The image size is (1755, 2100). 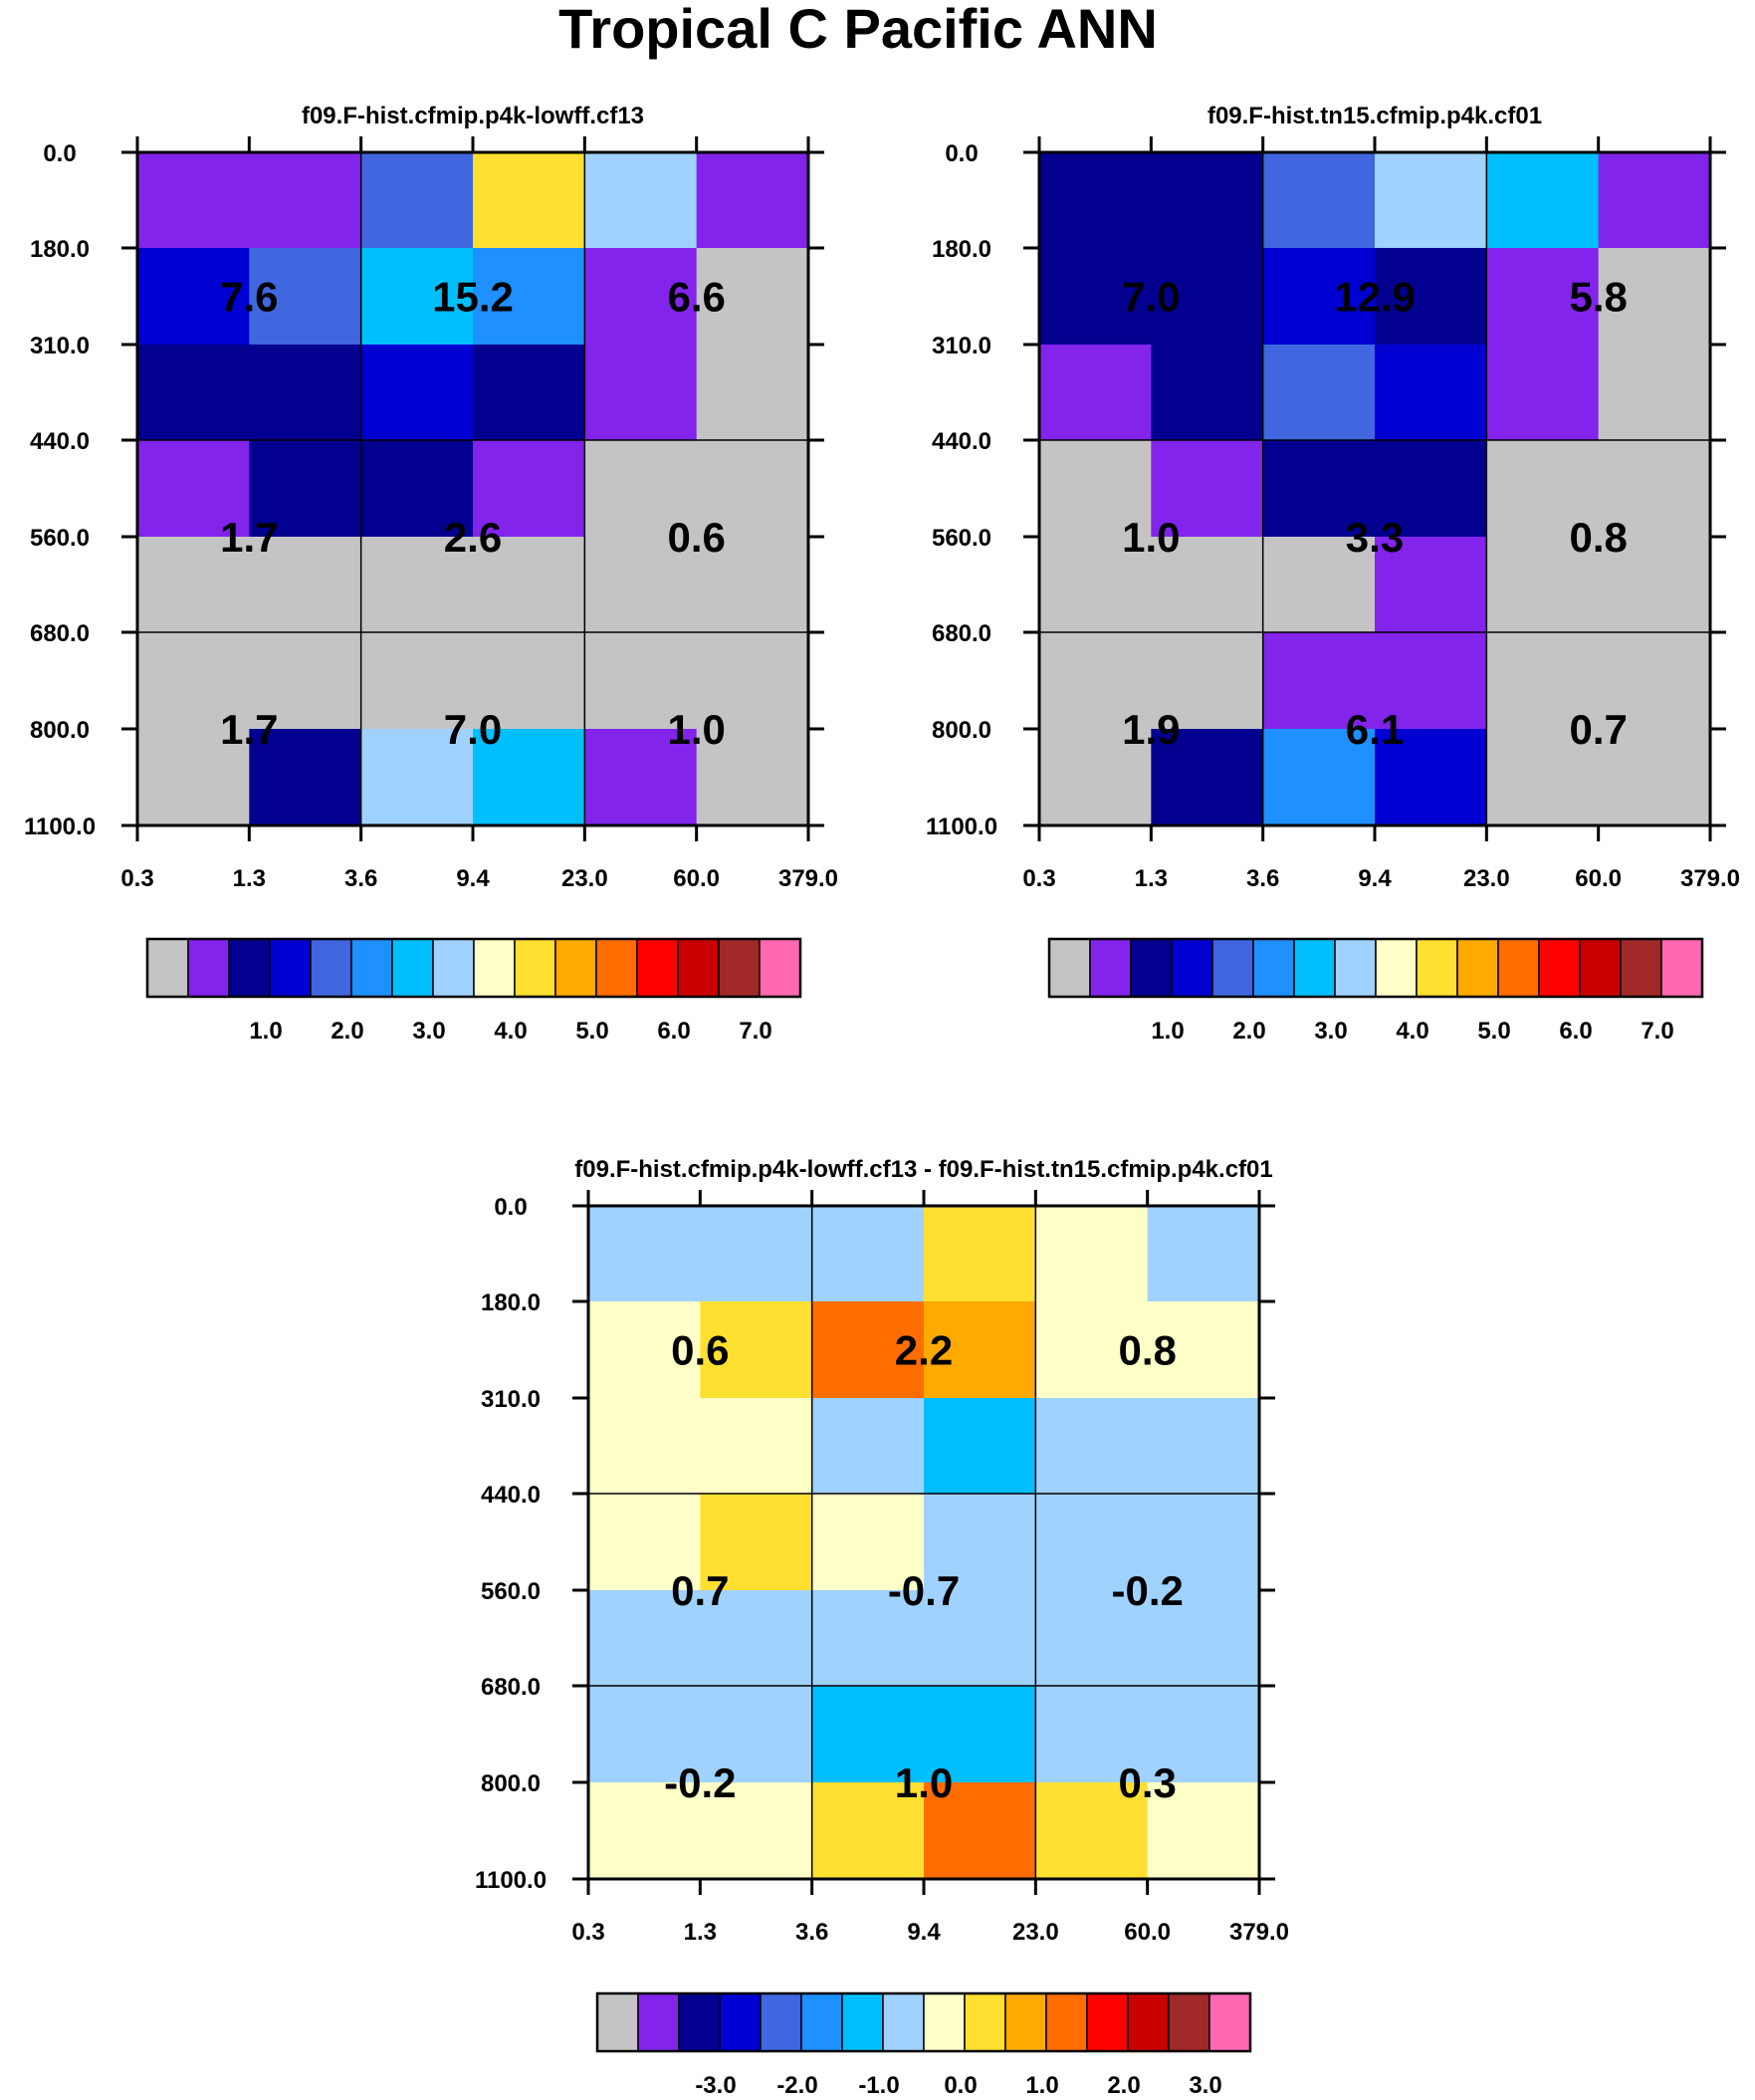 What do you see at coordinates (673, 1031) in the screenshot?
I see `colorbar-tick-label: 6.0` at bounding box center [673, 1031].